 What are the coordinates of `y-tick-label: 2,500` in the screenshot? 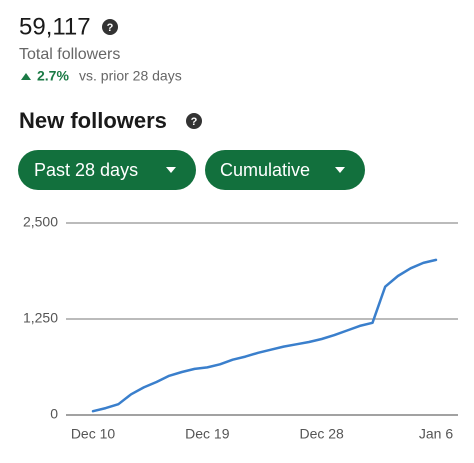 It's located at (40, 222).